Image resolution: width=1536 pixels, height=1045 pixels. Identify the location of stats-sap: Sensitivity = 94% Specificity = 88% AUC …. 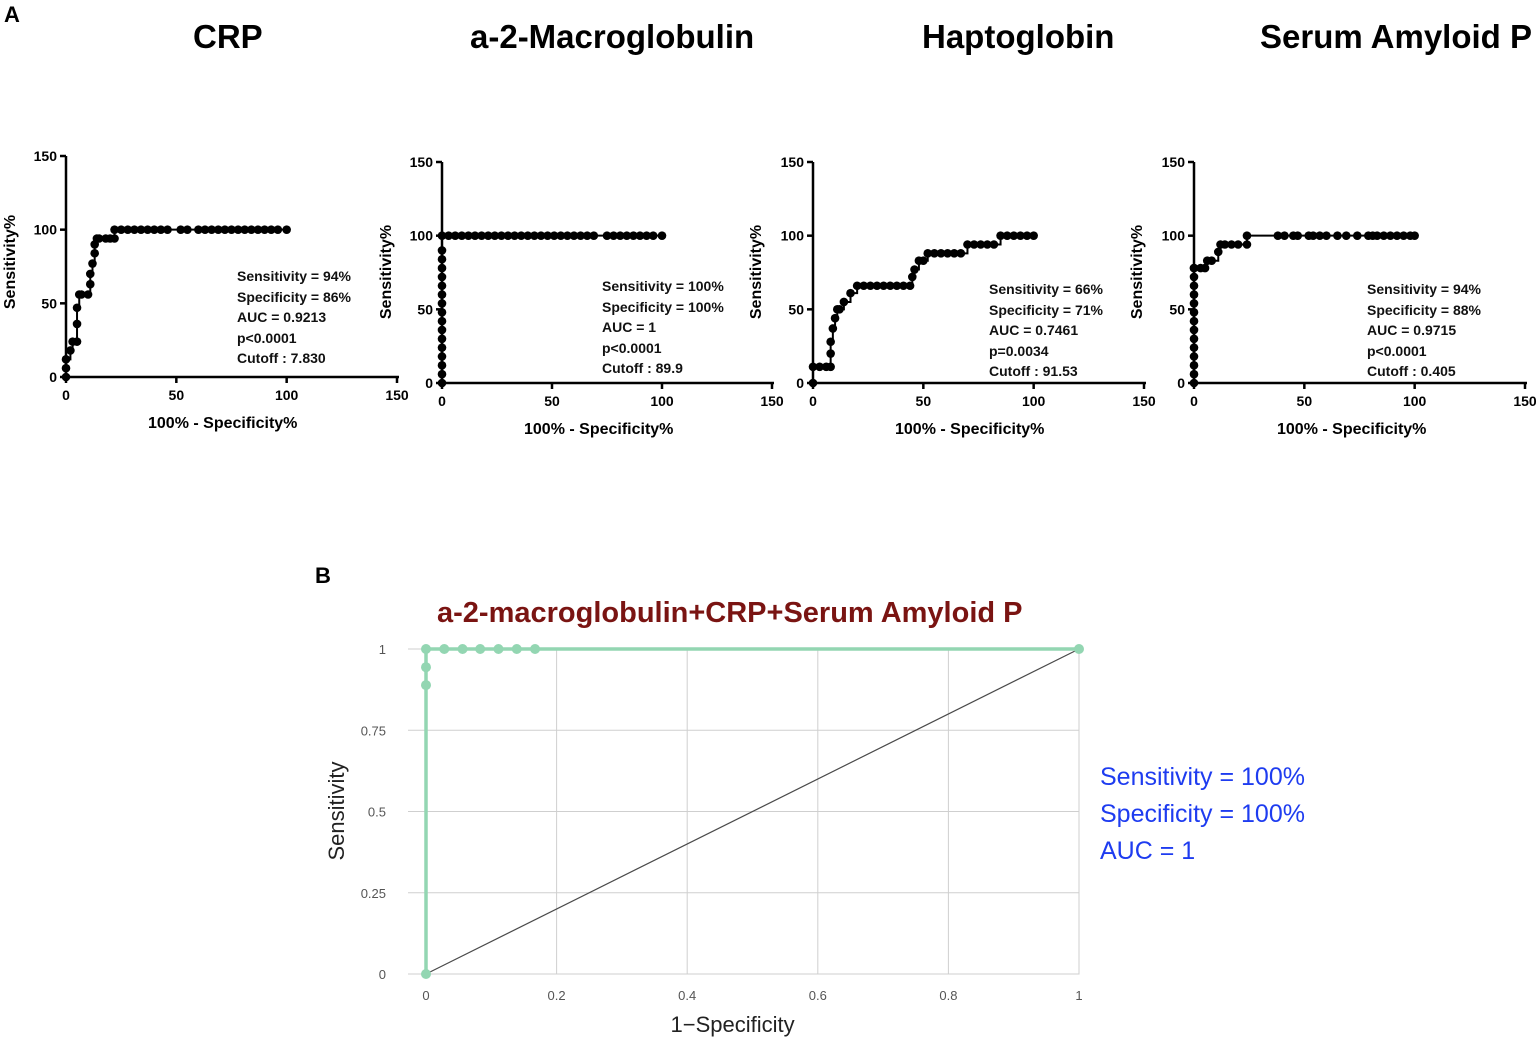
(1424, 330).